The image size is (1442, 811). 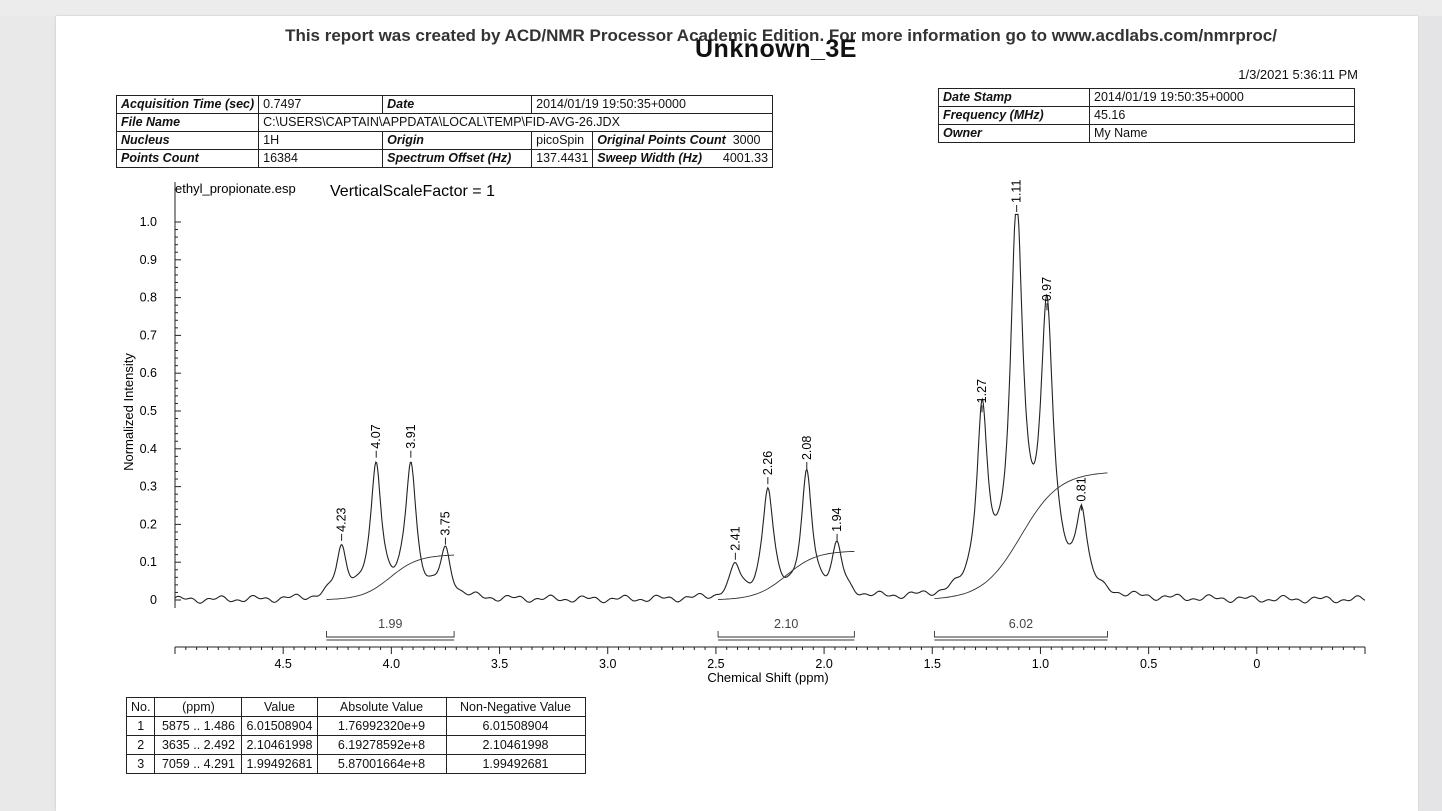 I want to click on integration-header-cell: Non-Negative Value, so click(x=515, y=707).